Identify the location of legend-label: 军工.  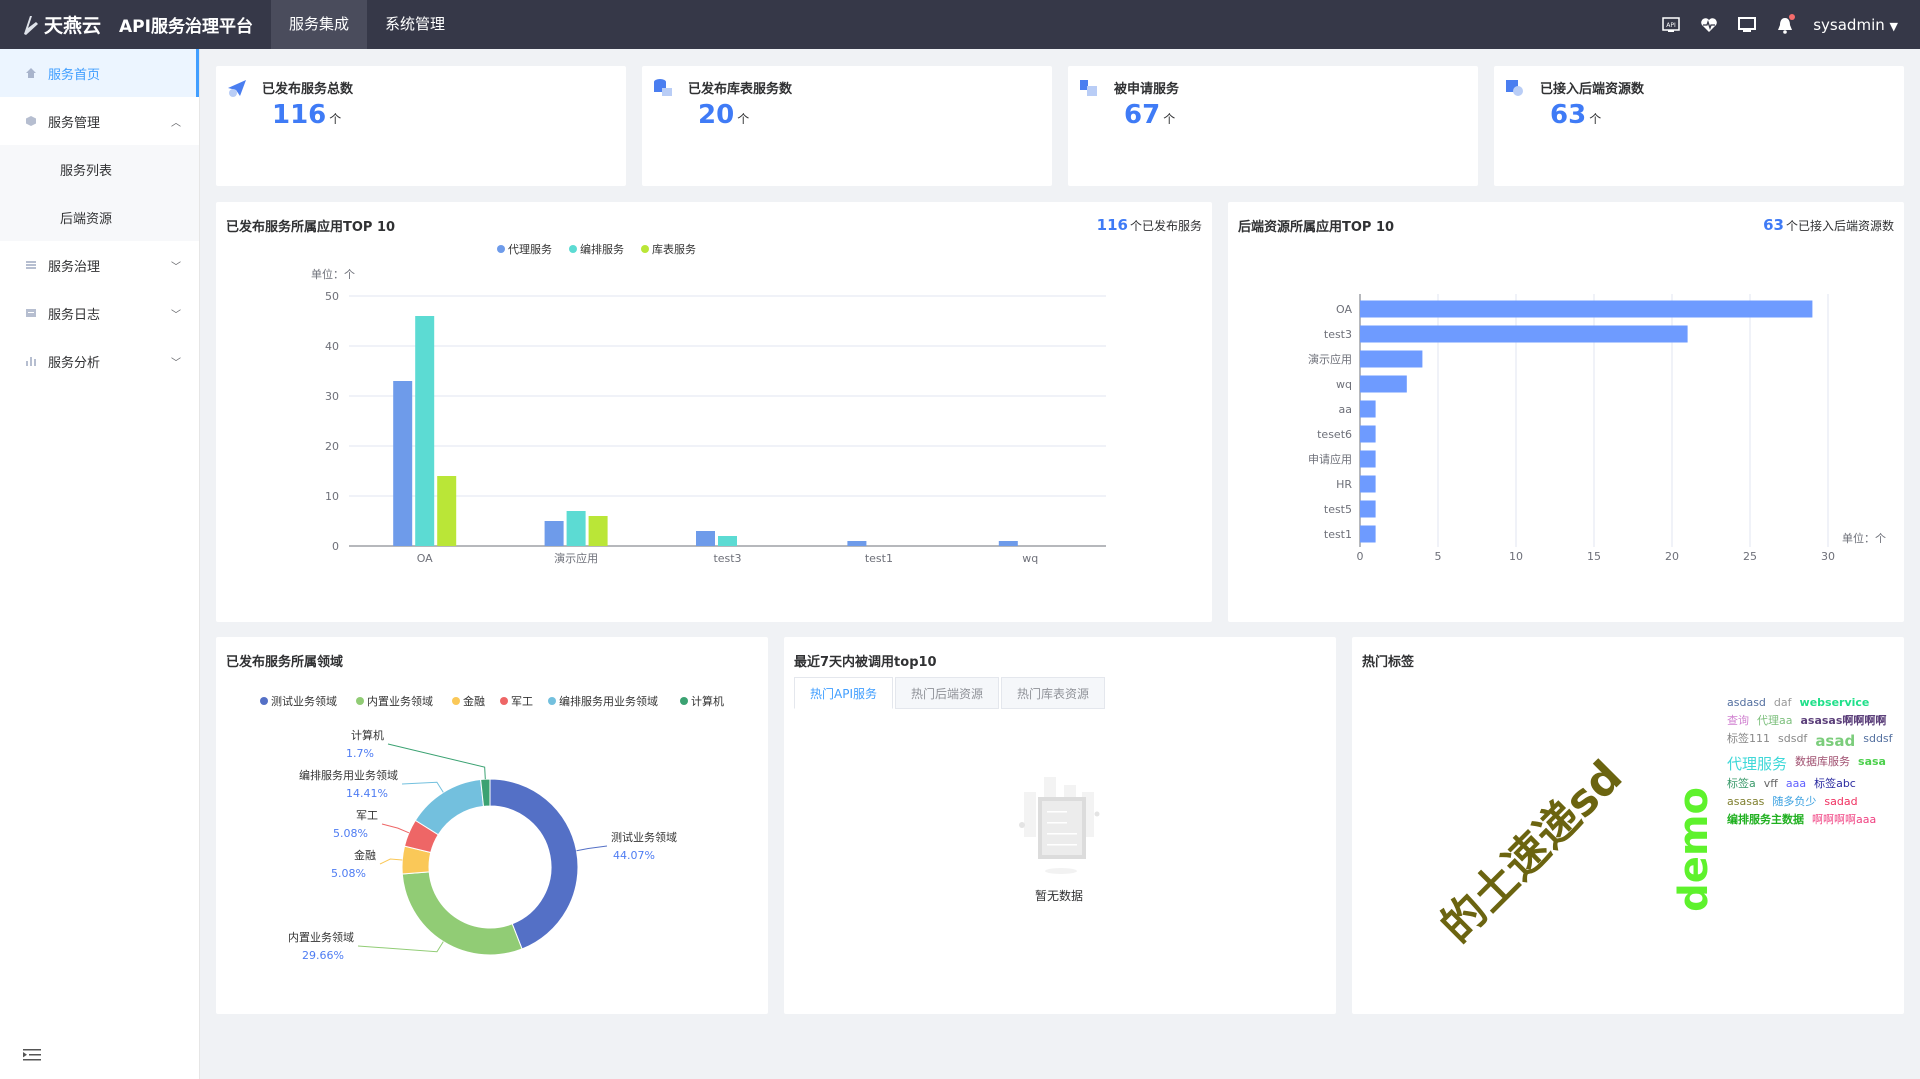
(522, 701).